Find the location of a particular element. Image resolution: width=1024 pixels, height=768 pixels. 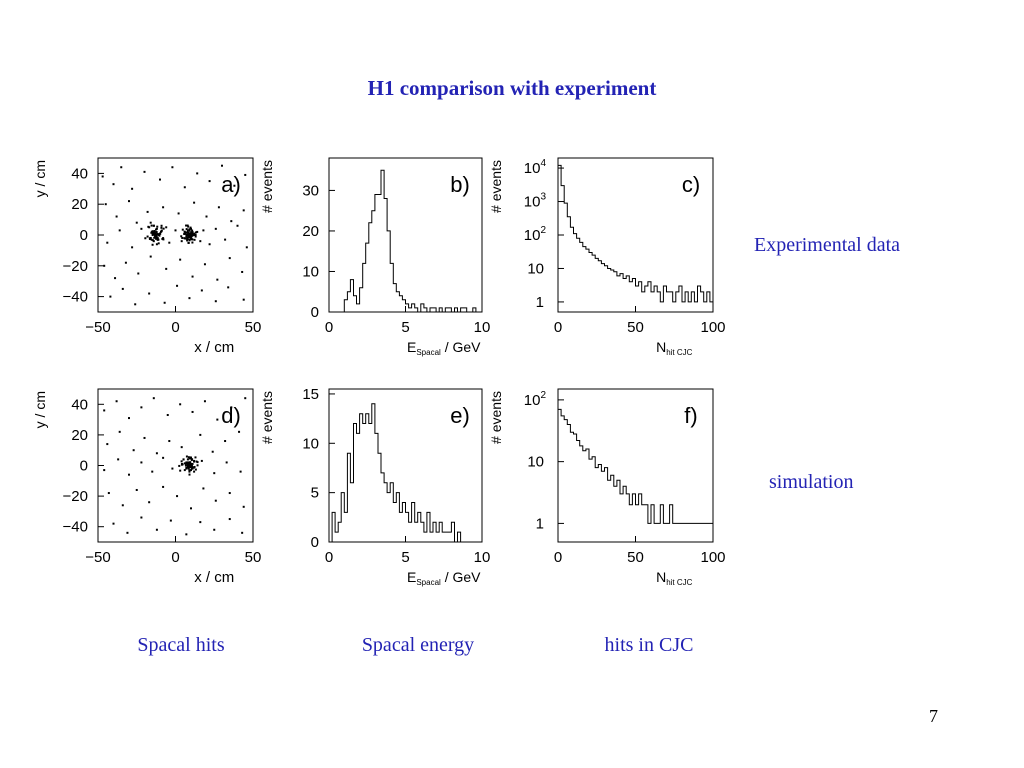

histogram-series is located at coordinates (405, 473).